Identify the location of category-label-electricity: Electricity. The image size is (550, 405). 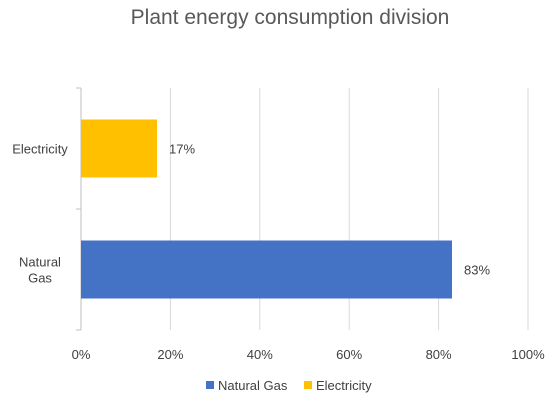
(40, 149).